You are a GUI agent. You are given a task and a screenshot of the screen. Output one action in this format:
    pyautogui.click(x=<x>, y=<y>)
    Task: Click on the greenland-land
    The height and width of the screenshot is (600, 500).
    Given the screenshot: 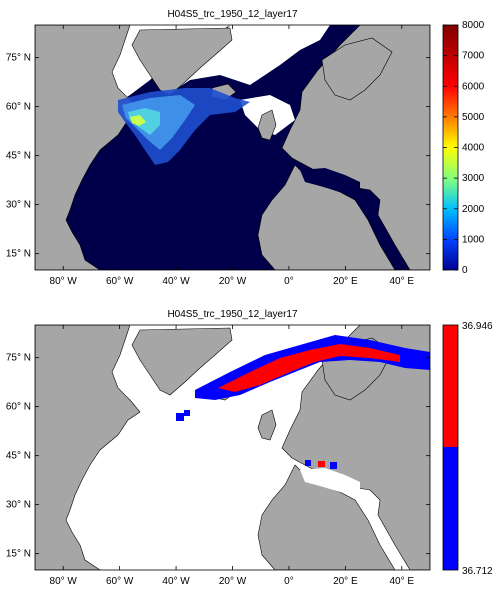 What is the action you would take?
    pyautogui.click(x=182, y=61)
    